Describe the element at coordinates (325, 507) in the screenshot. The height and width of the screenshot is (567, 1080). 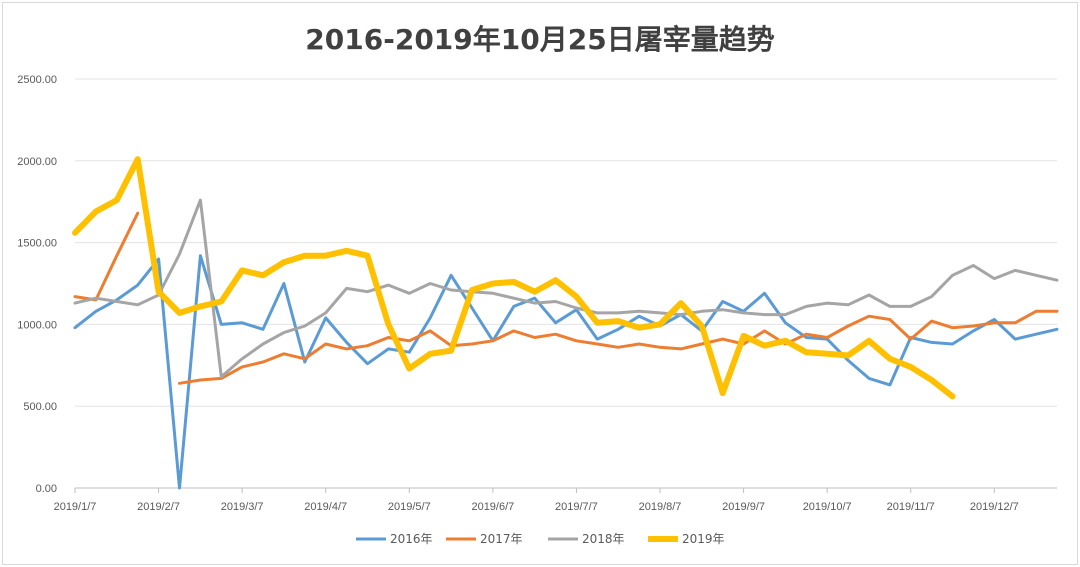
I see `x-tick-label: 2019/4/7` at that location.